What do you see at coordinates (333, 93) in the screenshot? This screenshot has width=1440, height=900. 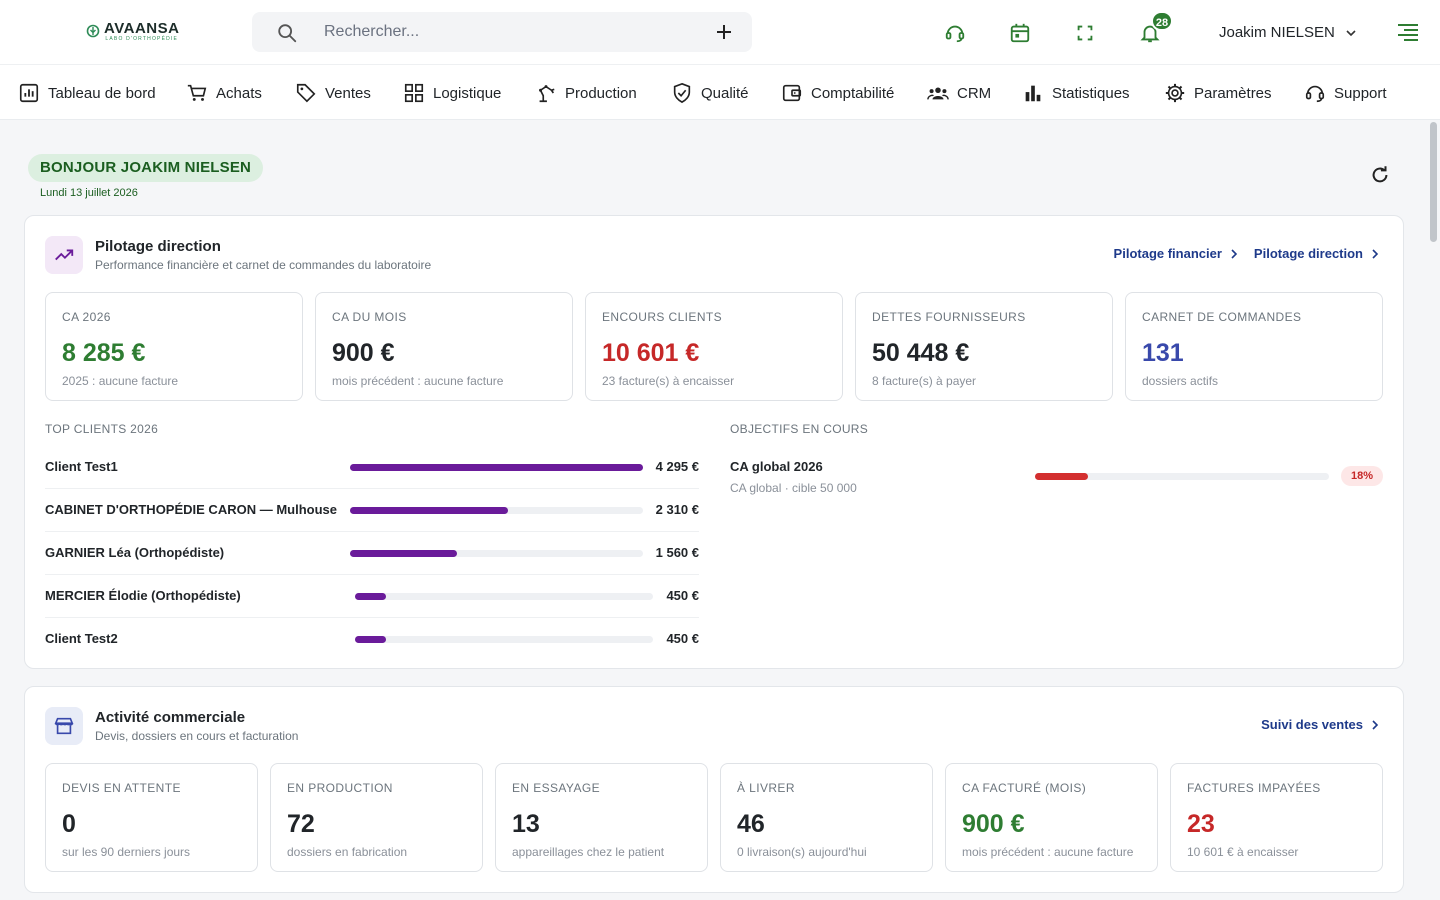 I see `nav-item-ventes: Ventes` at bounding box center [333, 93].